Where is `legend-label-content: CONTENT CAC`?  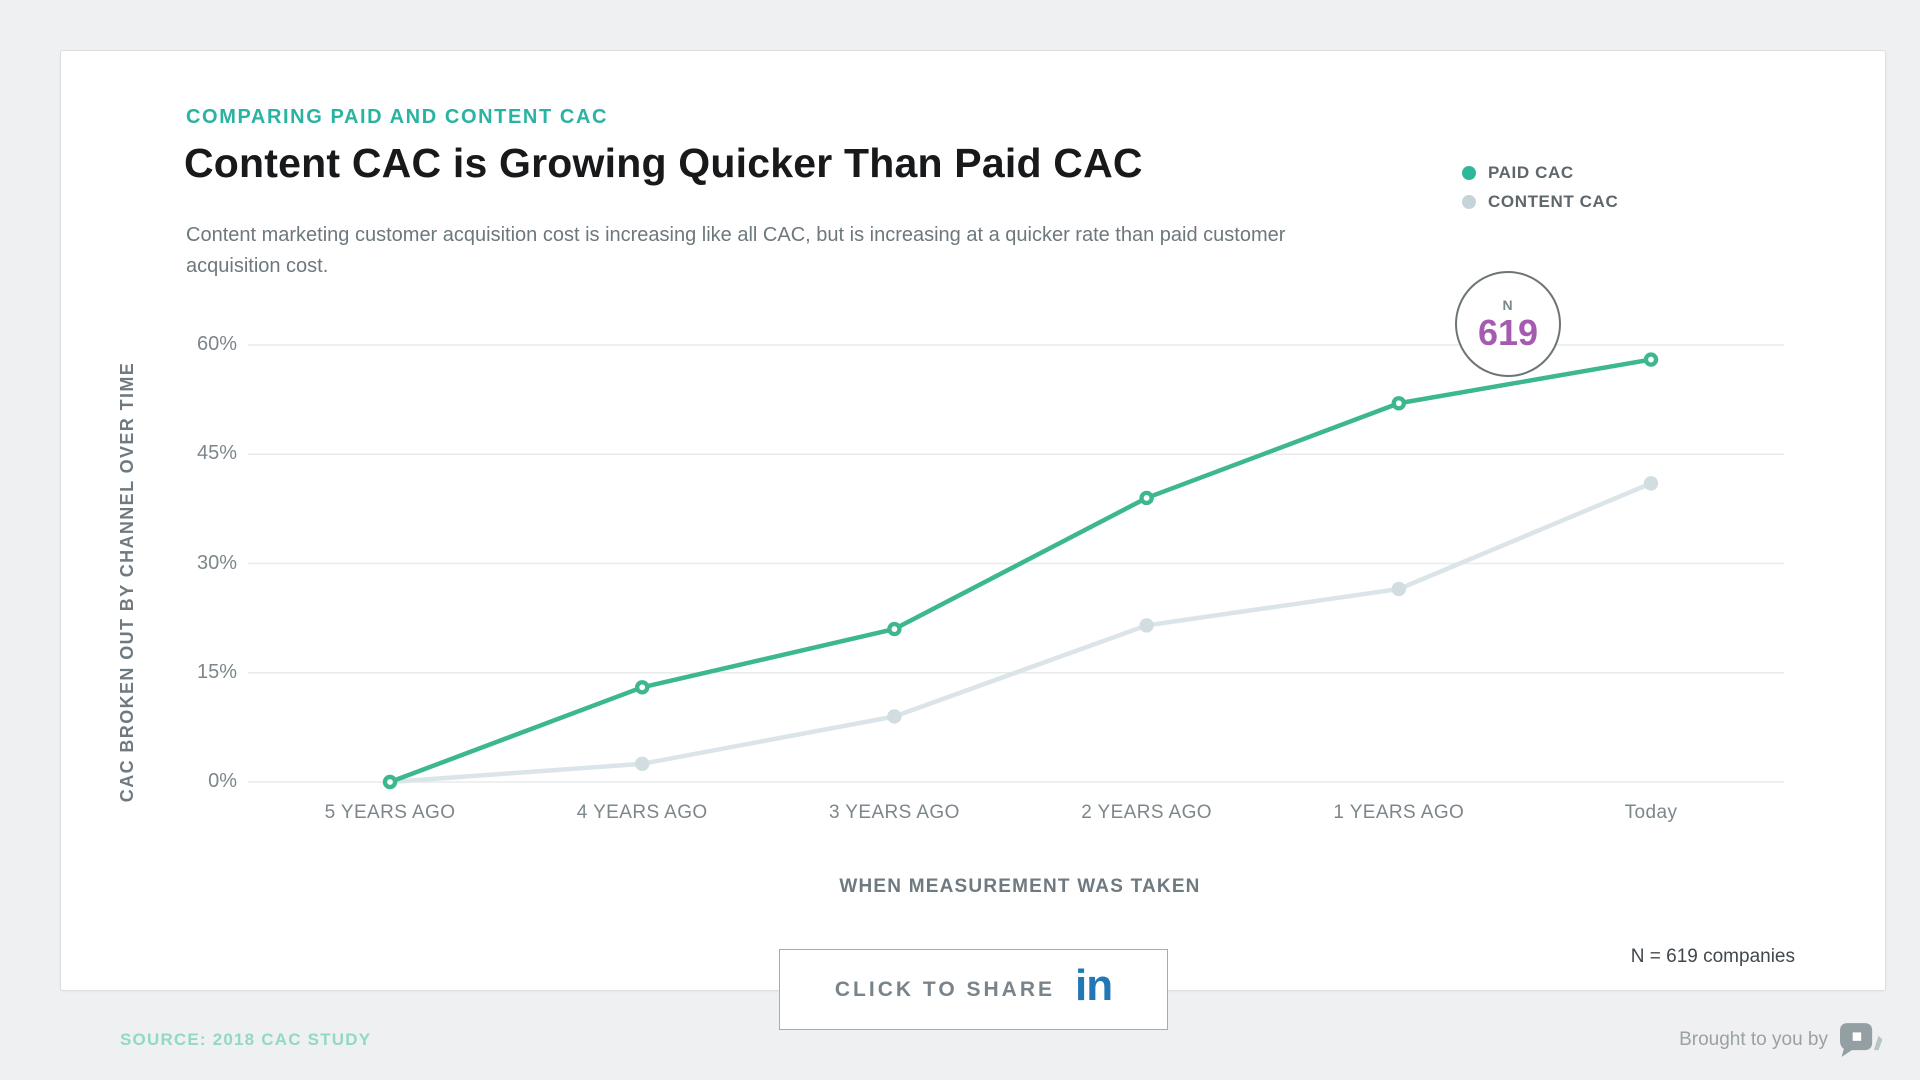
legend-label-content: CONTENT CAC is located at coordinates (1553, 201).